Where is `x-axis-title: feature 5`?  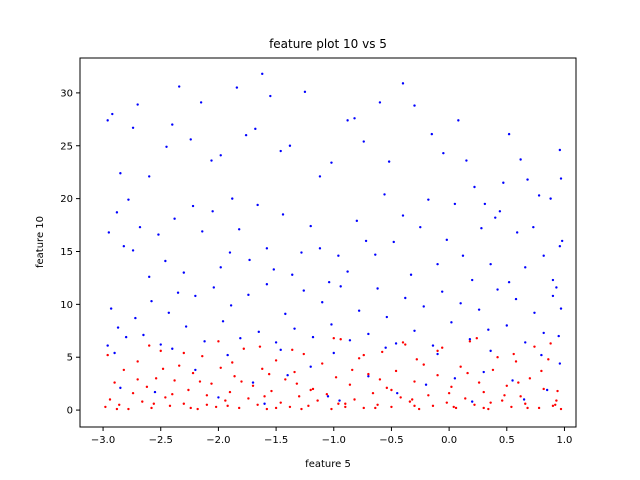
x-axis-title: feature 5 is located at coordinates (328, 464).